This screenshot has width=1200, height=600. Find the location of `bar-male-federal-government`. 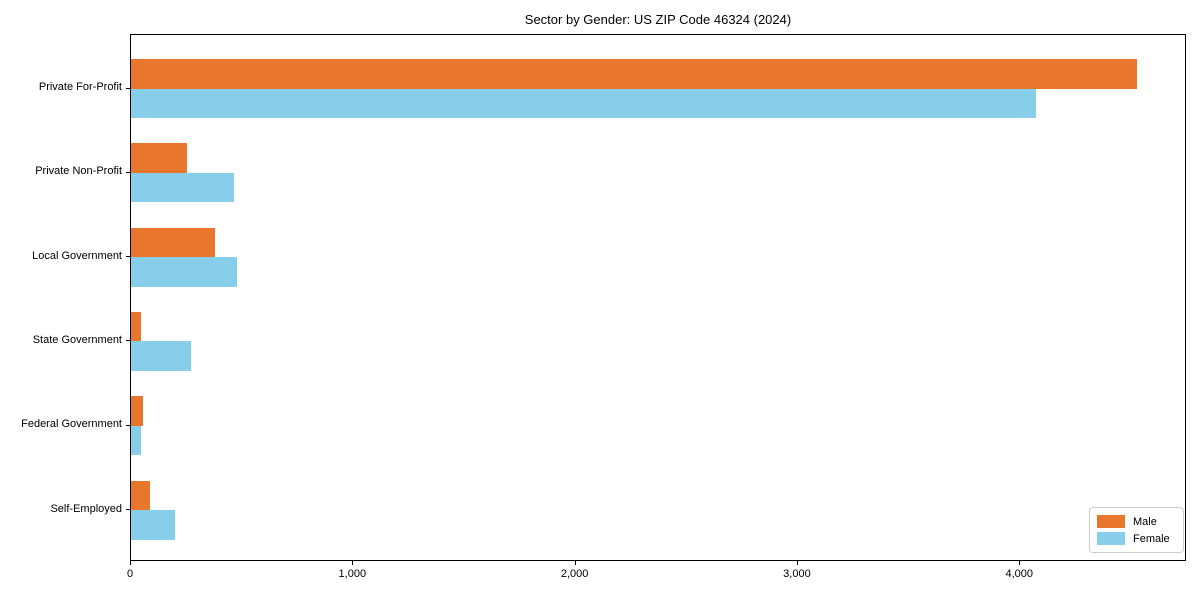

bar-male-federal-government is located at coordinates (137, 411).